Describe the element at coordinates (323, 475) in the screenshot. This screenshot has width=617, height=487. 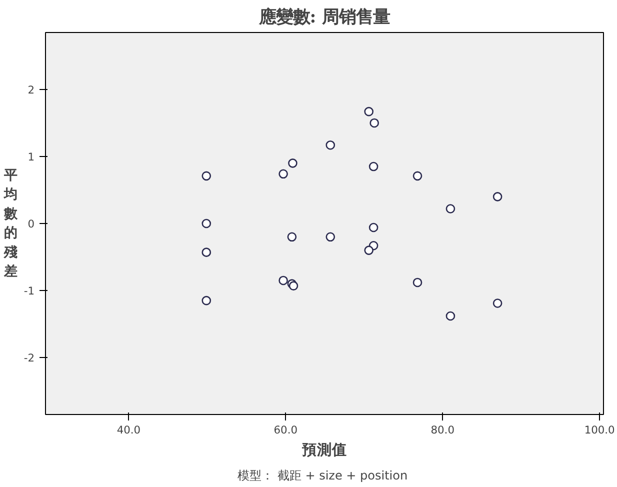
I see `text: 模型： 截距 + size + position` at that location.